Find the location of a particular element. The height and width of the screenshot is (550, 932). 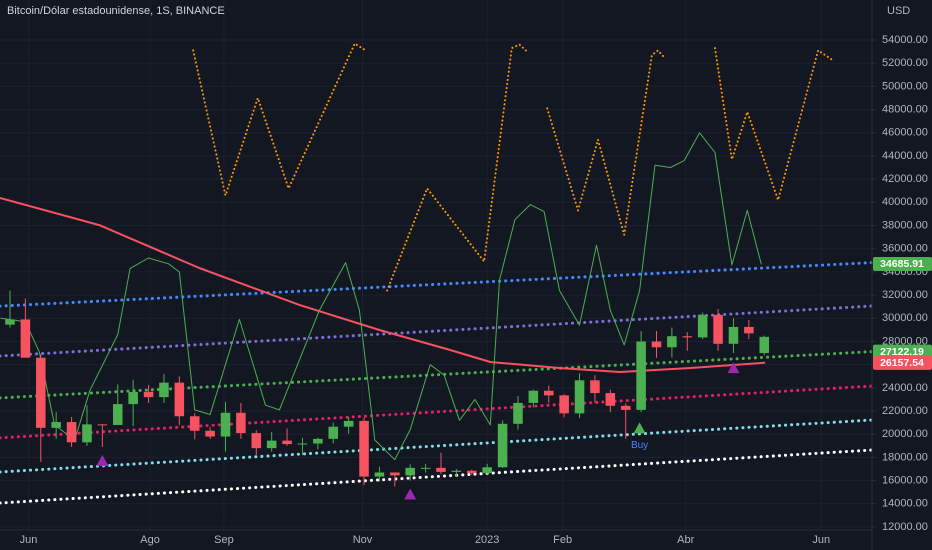

y-tick-label: 54000.00 is located at coordinates (905, 40).